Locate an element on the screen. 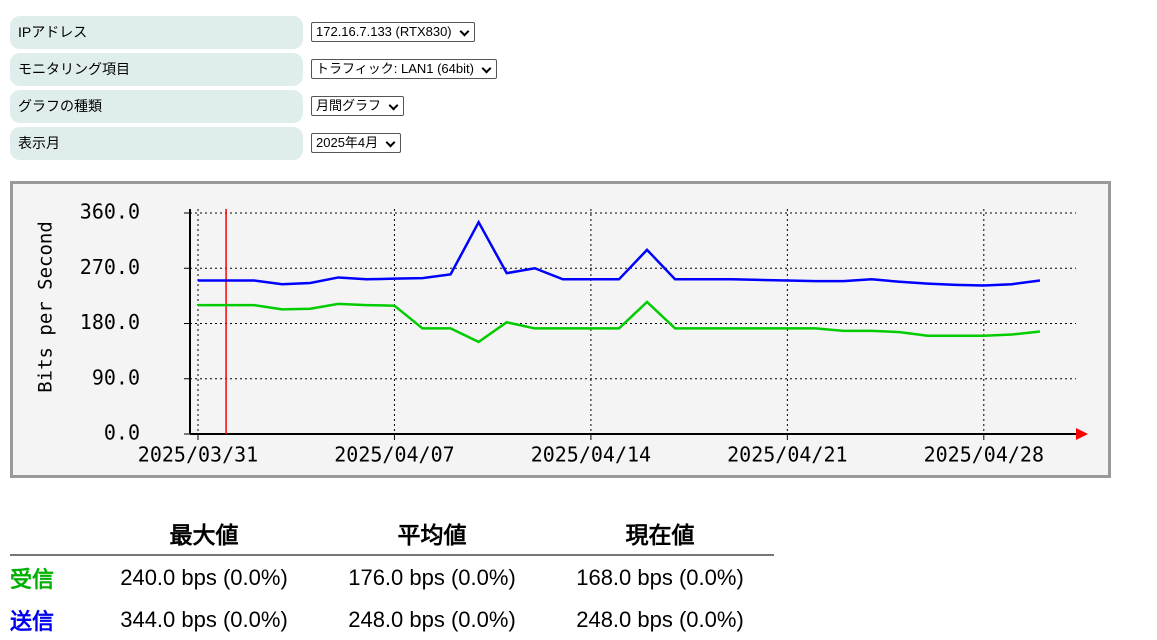  row-label: 受信 is located at coordinates (32, 579).